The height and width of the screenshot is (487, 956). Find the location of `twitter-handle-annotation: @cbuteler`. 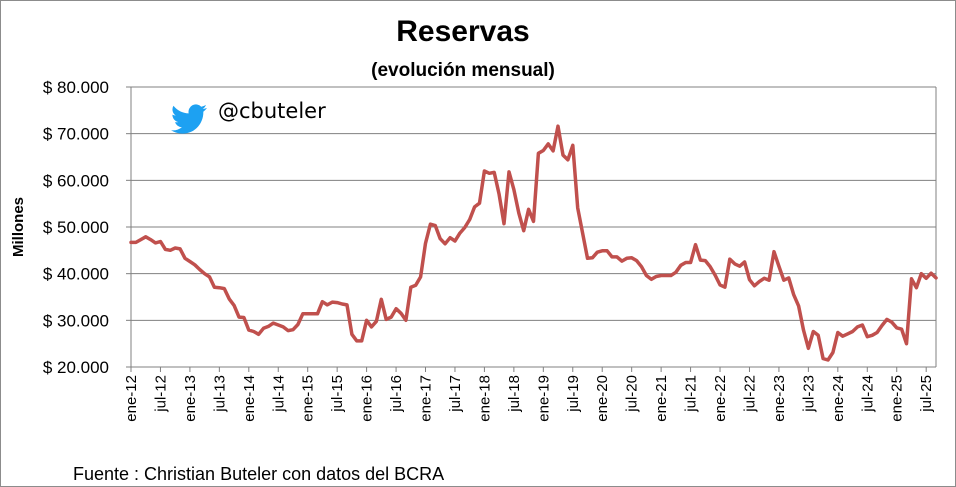

twitter-handle-annotation: @cbuteler is located at coordinates (248, 116).